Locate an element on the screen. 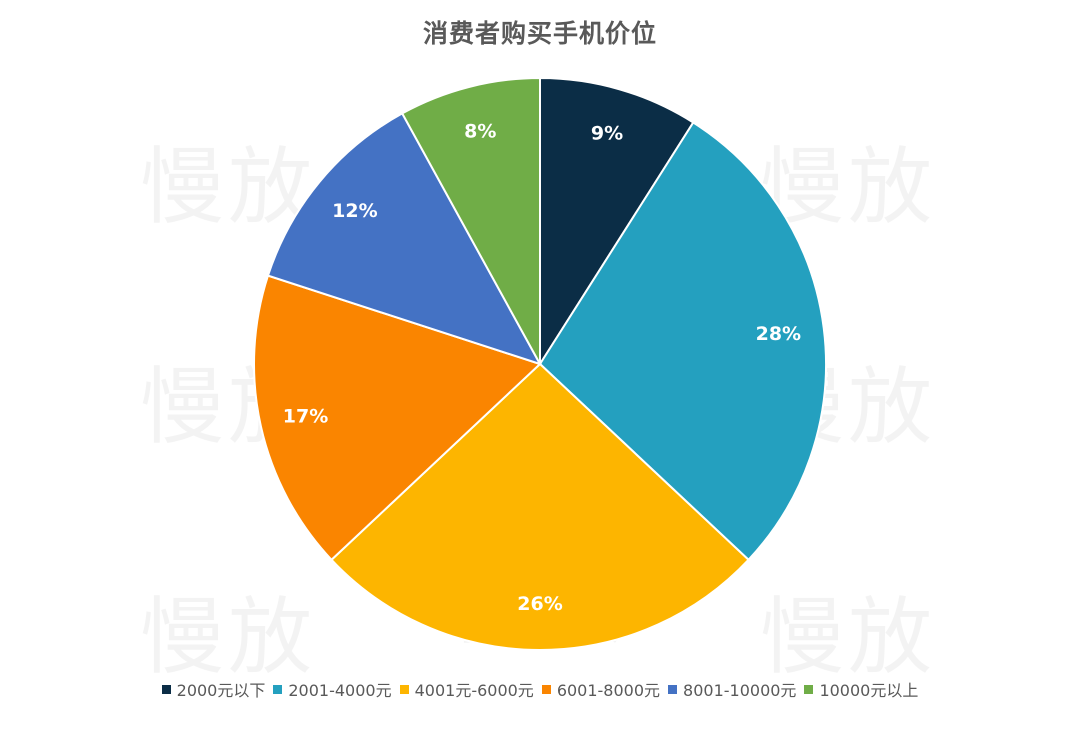 This screenshot has height=732, width=1080. slice-data-label: 12% is located at coordinates (354, 211).